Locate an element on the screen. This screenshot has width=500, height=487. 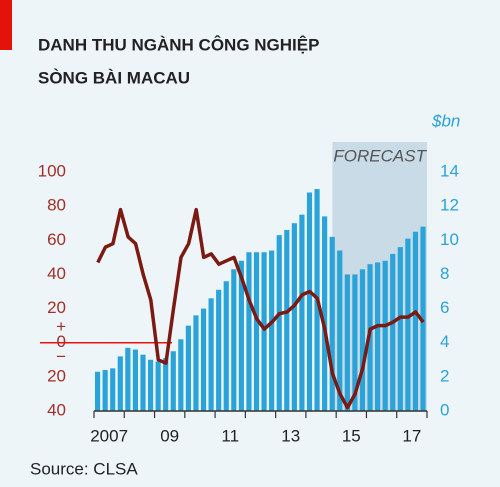
y2-tick-label: 6 is located at coordinates (444, 307).